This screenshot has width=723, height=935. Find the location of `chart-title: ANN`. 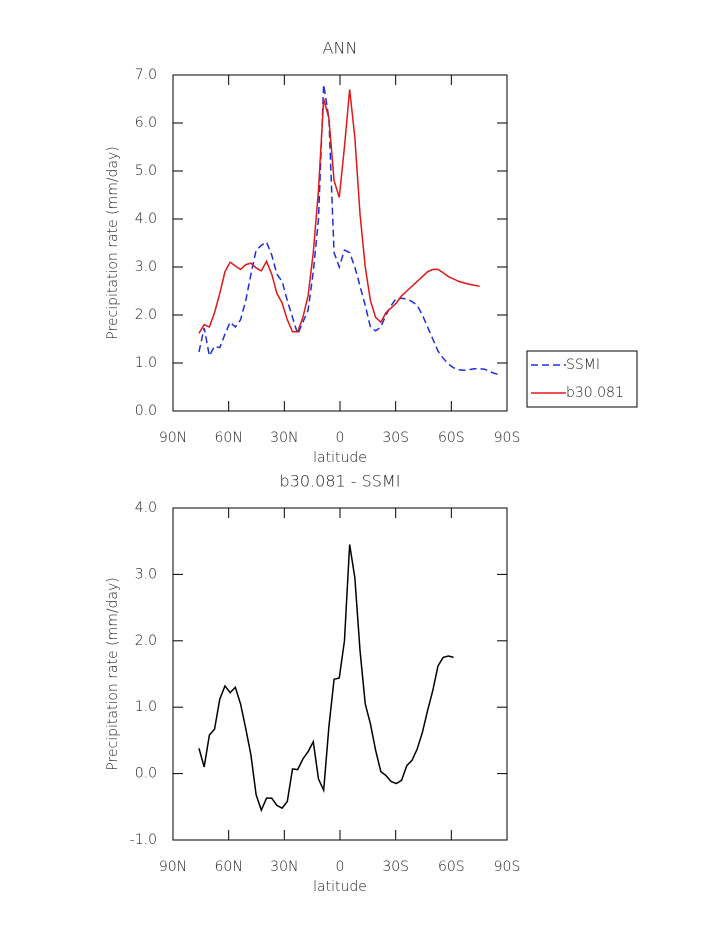

chart-title: ANN is located at coordinates (340, 48).